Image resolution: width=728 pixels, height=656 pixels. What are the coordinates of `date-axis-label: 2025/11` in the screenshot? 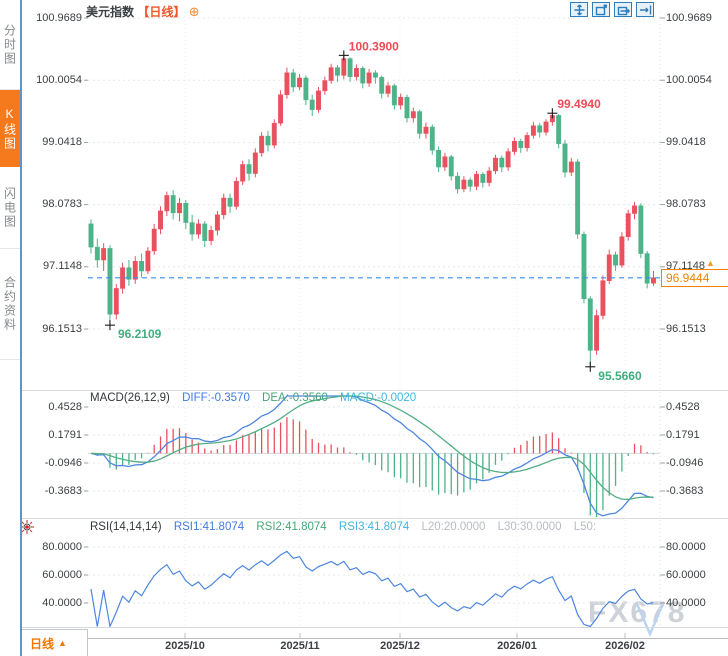 It's located at (300, 646).